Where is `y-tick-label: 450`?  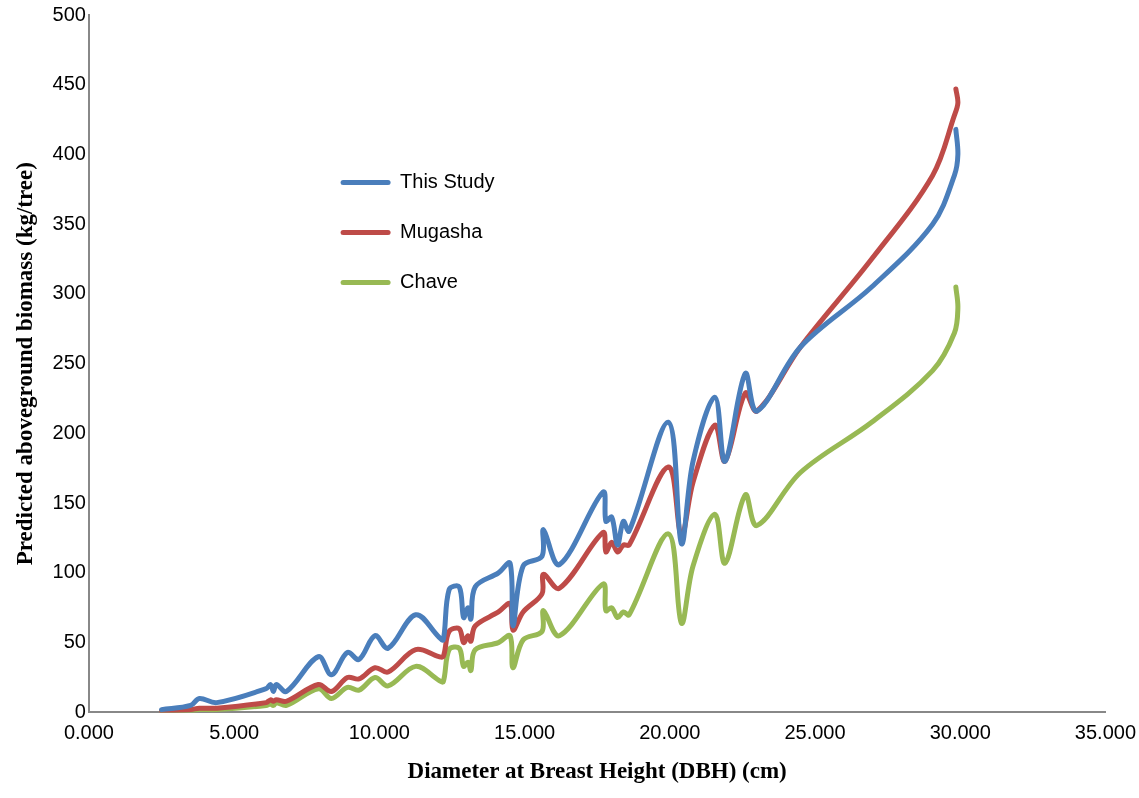
y-tick-label: 450 is located at coordinates (69, 83).